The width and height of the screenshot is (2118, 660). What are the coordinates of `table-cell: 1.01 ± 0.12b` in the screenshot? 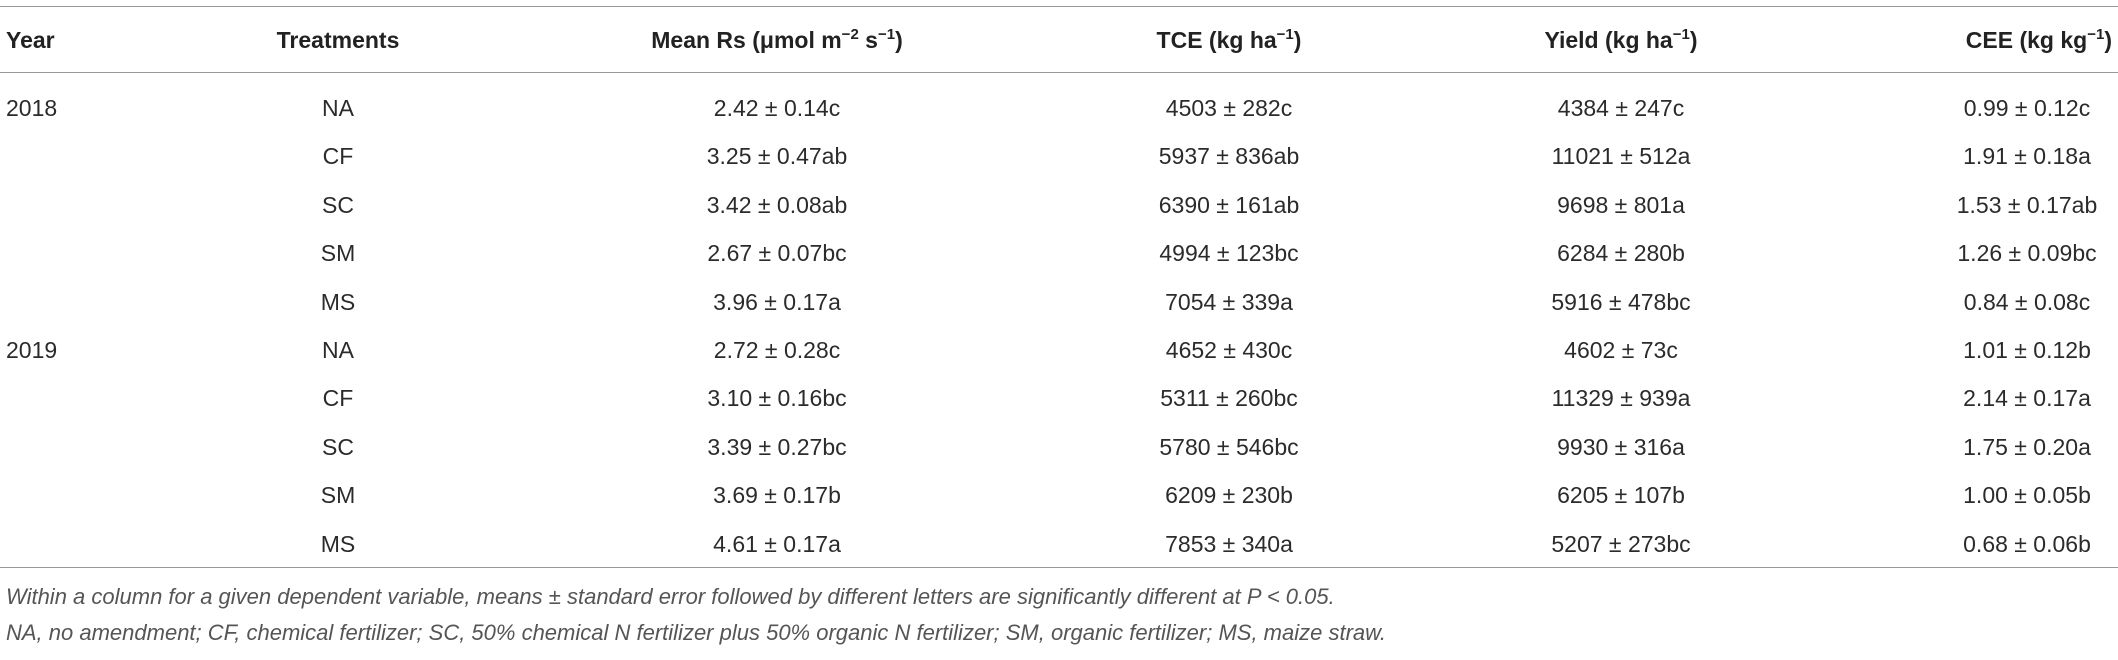 It's located at (2027, 350).